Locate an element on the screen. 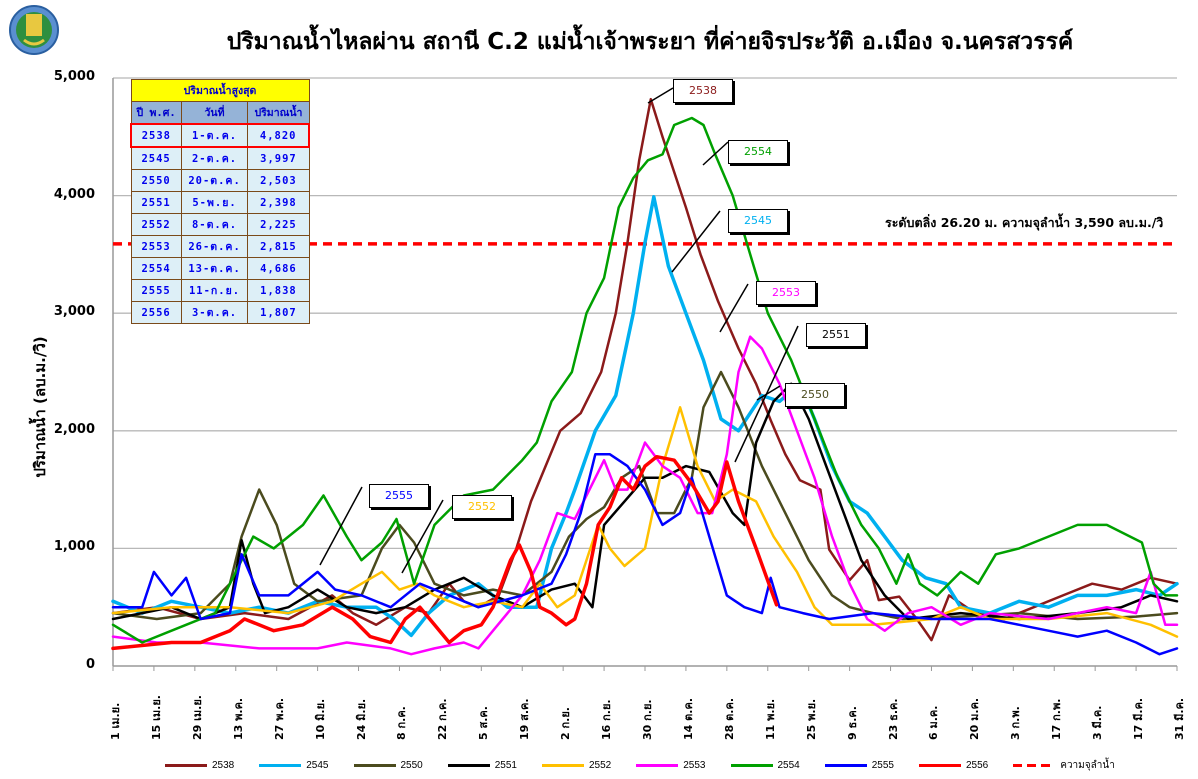 This screenshot has height=779, width=1198. callout-label-2545: 2545 is located at coordinates (758, 221).